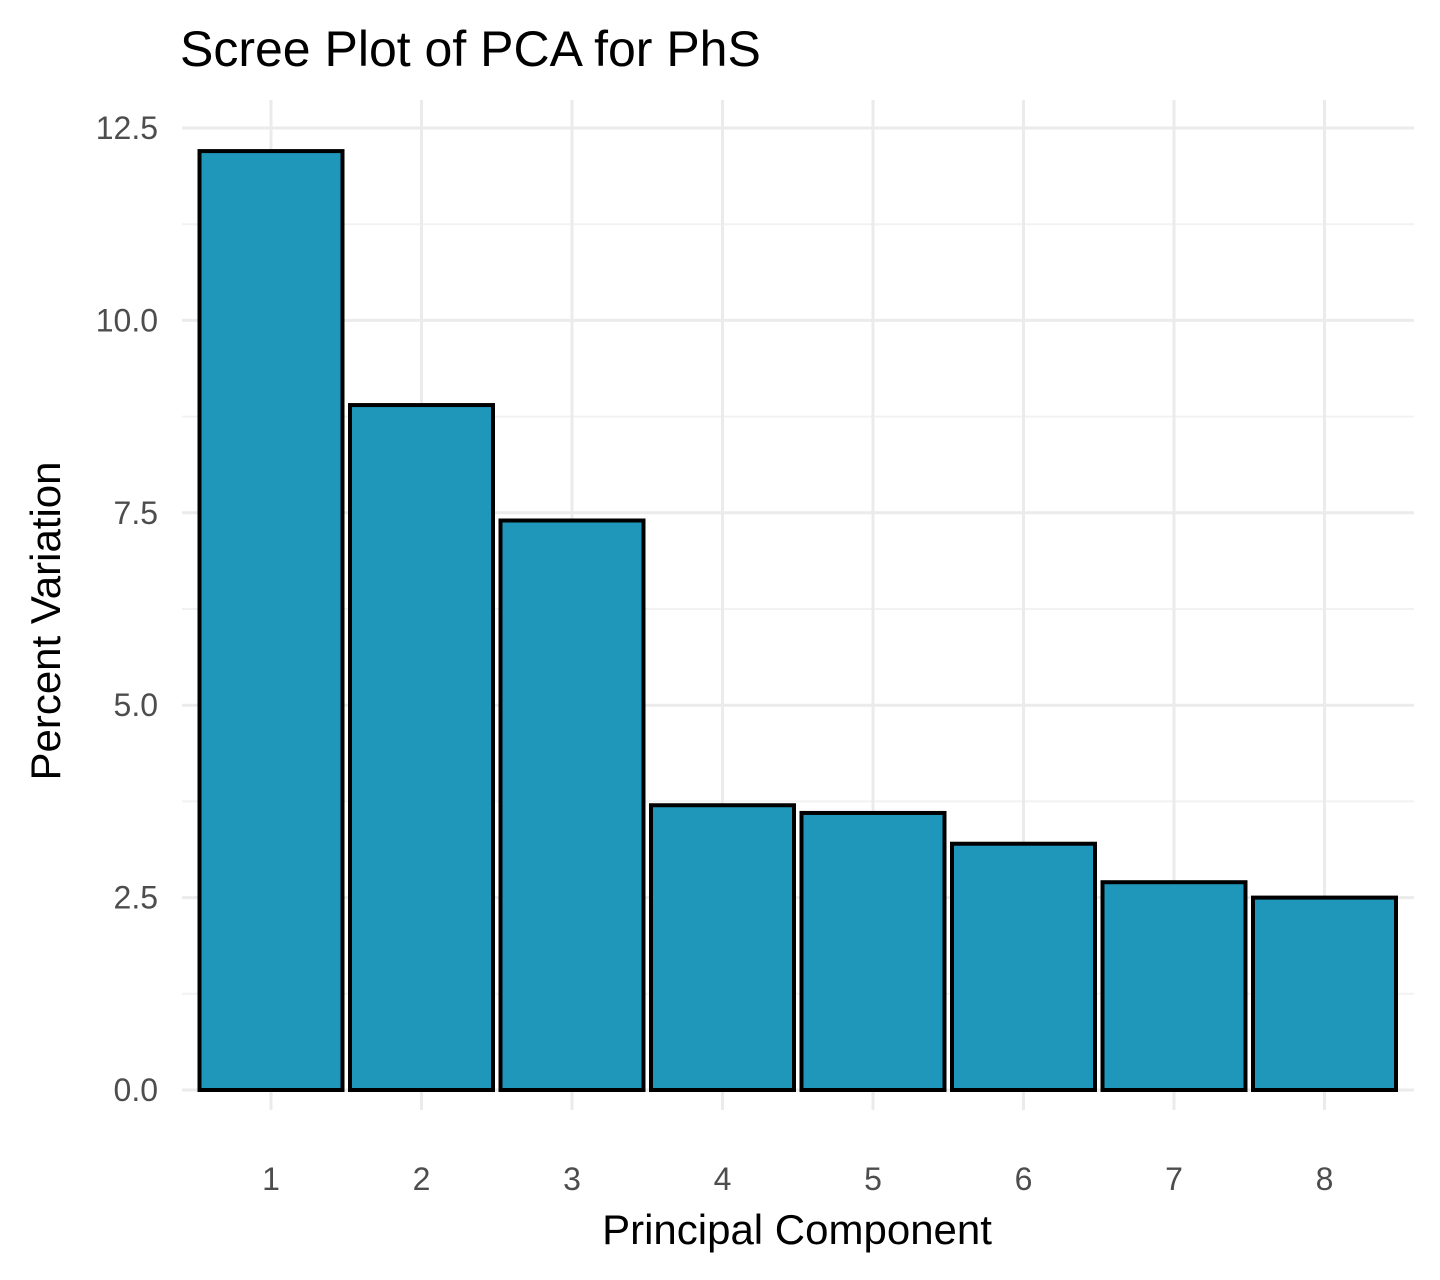 Image resolution: width=1440 pixels, height=1280 pixels. I want to click on x-tick-label: 6, so click(1024, 1179).